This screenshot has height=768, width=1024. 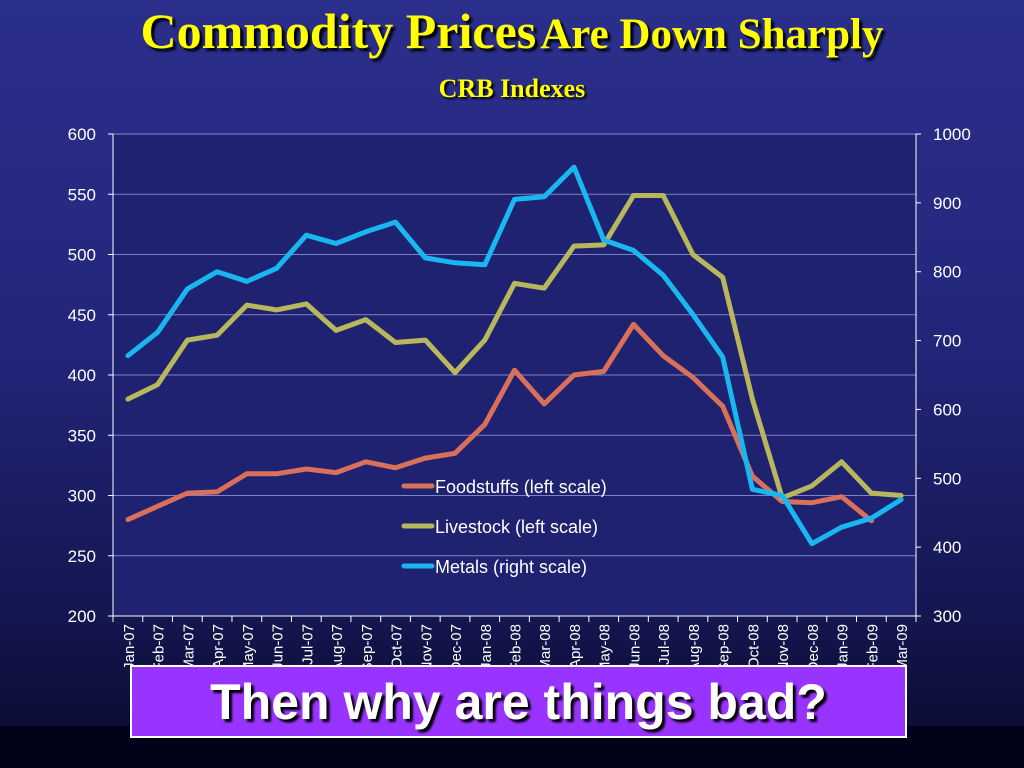 I want to click on right-axis-tick-label: 1000, so click(x=952, y=134).